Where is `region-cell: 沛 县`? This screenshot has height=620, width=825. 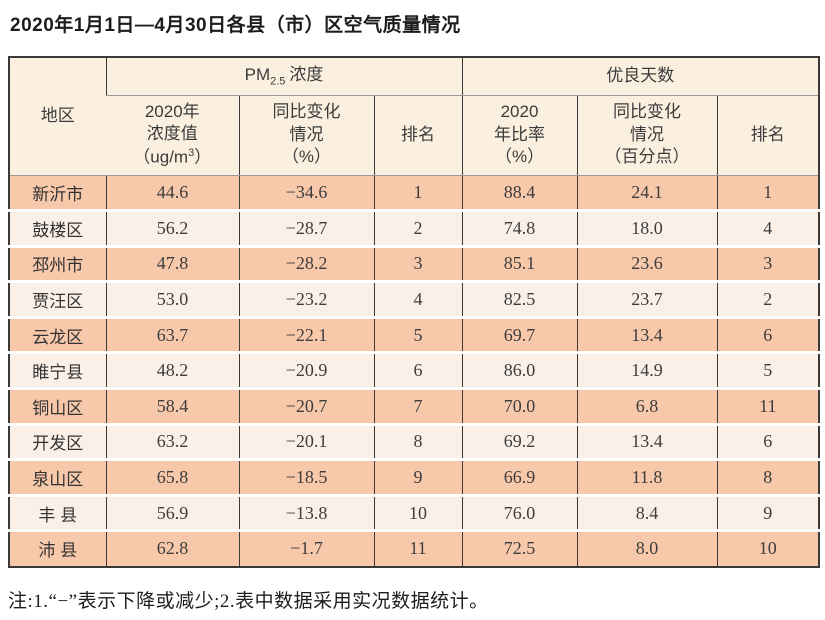
region-cell: 沛 县 is located at coordinates (57, 548).